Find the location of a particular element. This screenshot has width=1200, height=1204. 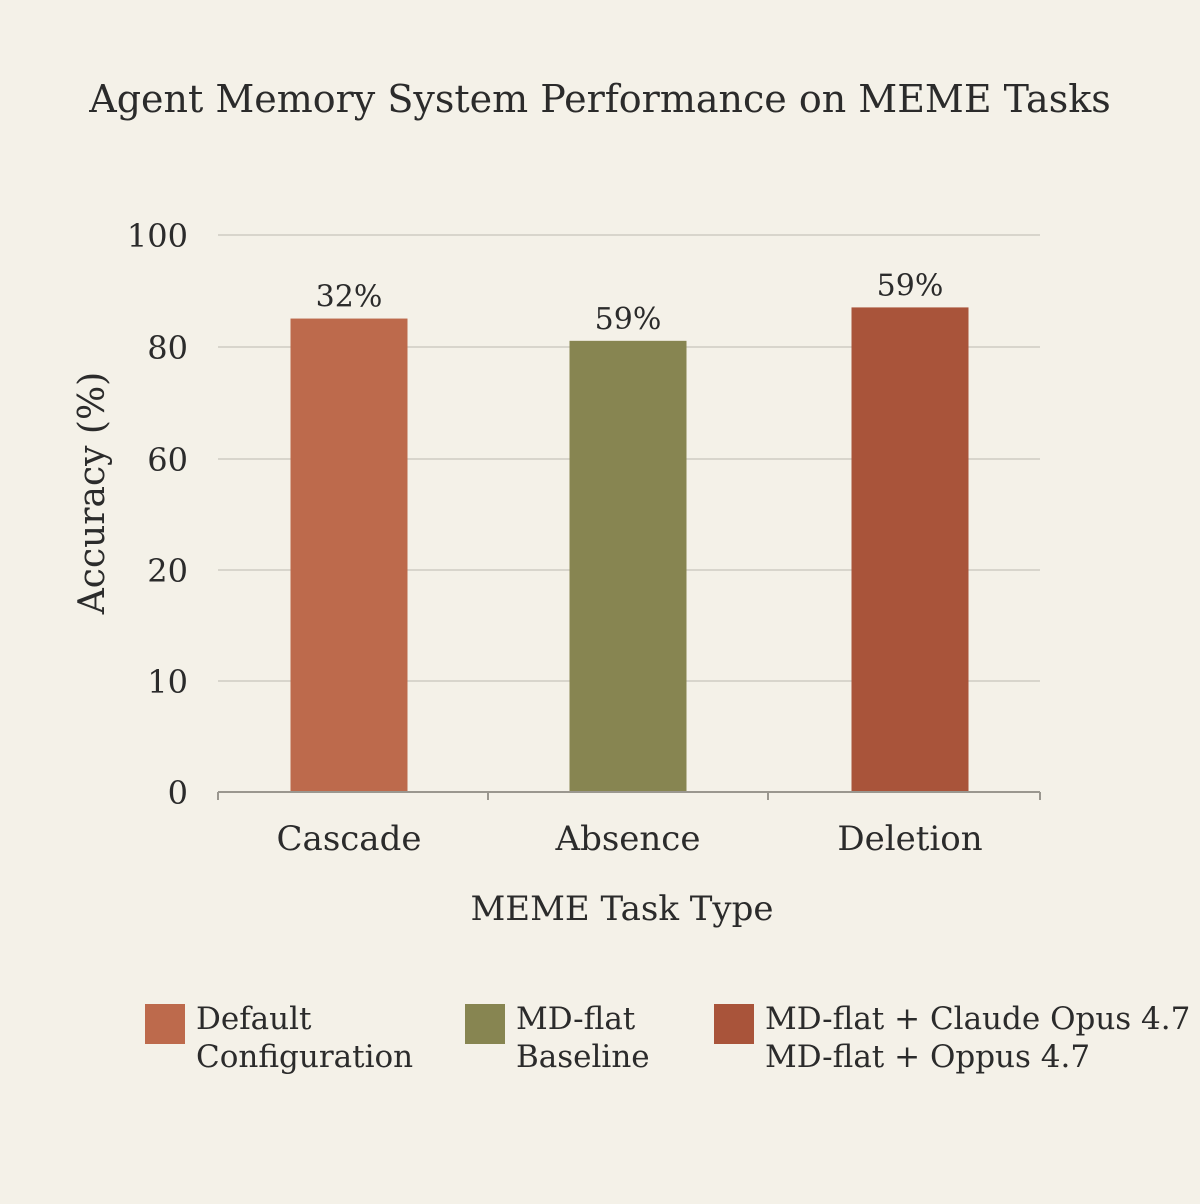

x-axis-label: MEME Task Type is located at coordinates (621, 909).